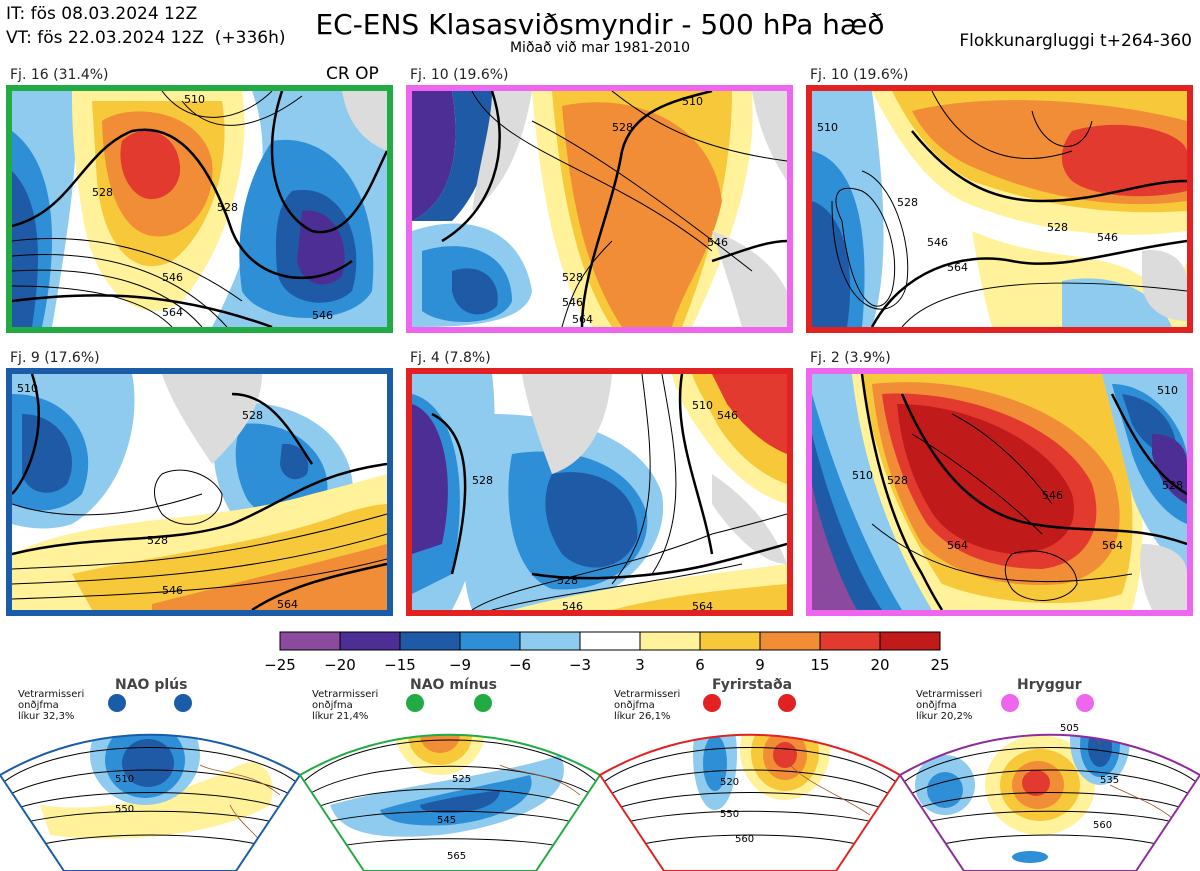 The width and height of the screenshot is (1200, 871). I want to click on cluster-map-1: 510 528 528 546 564 546, so click(199, 209).